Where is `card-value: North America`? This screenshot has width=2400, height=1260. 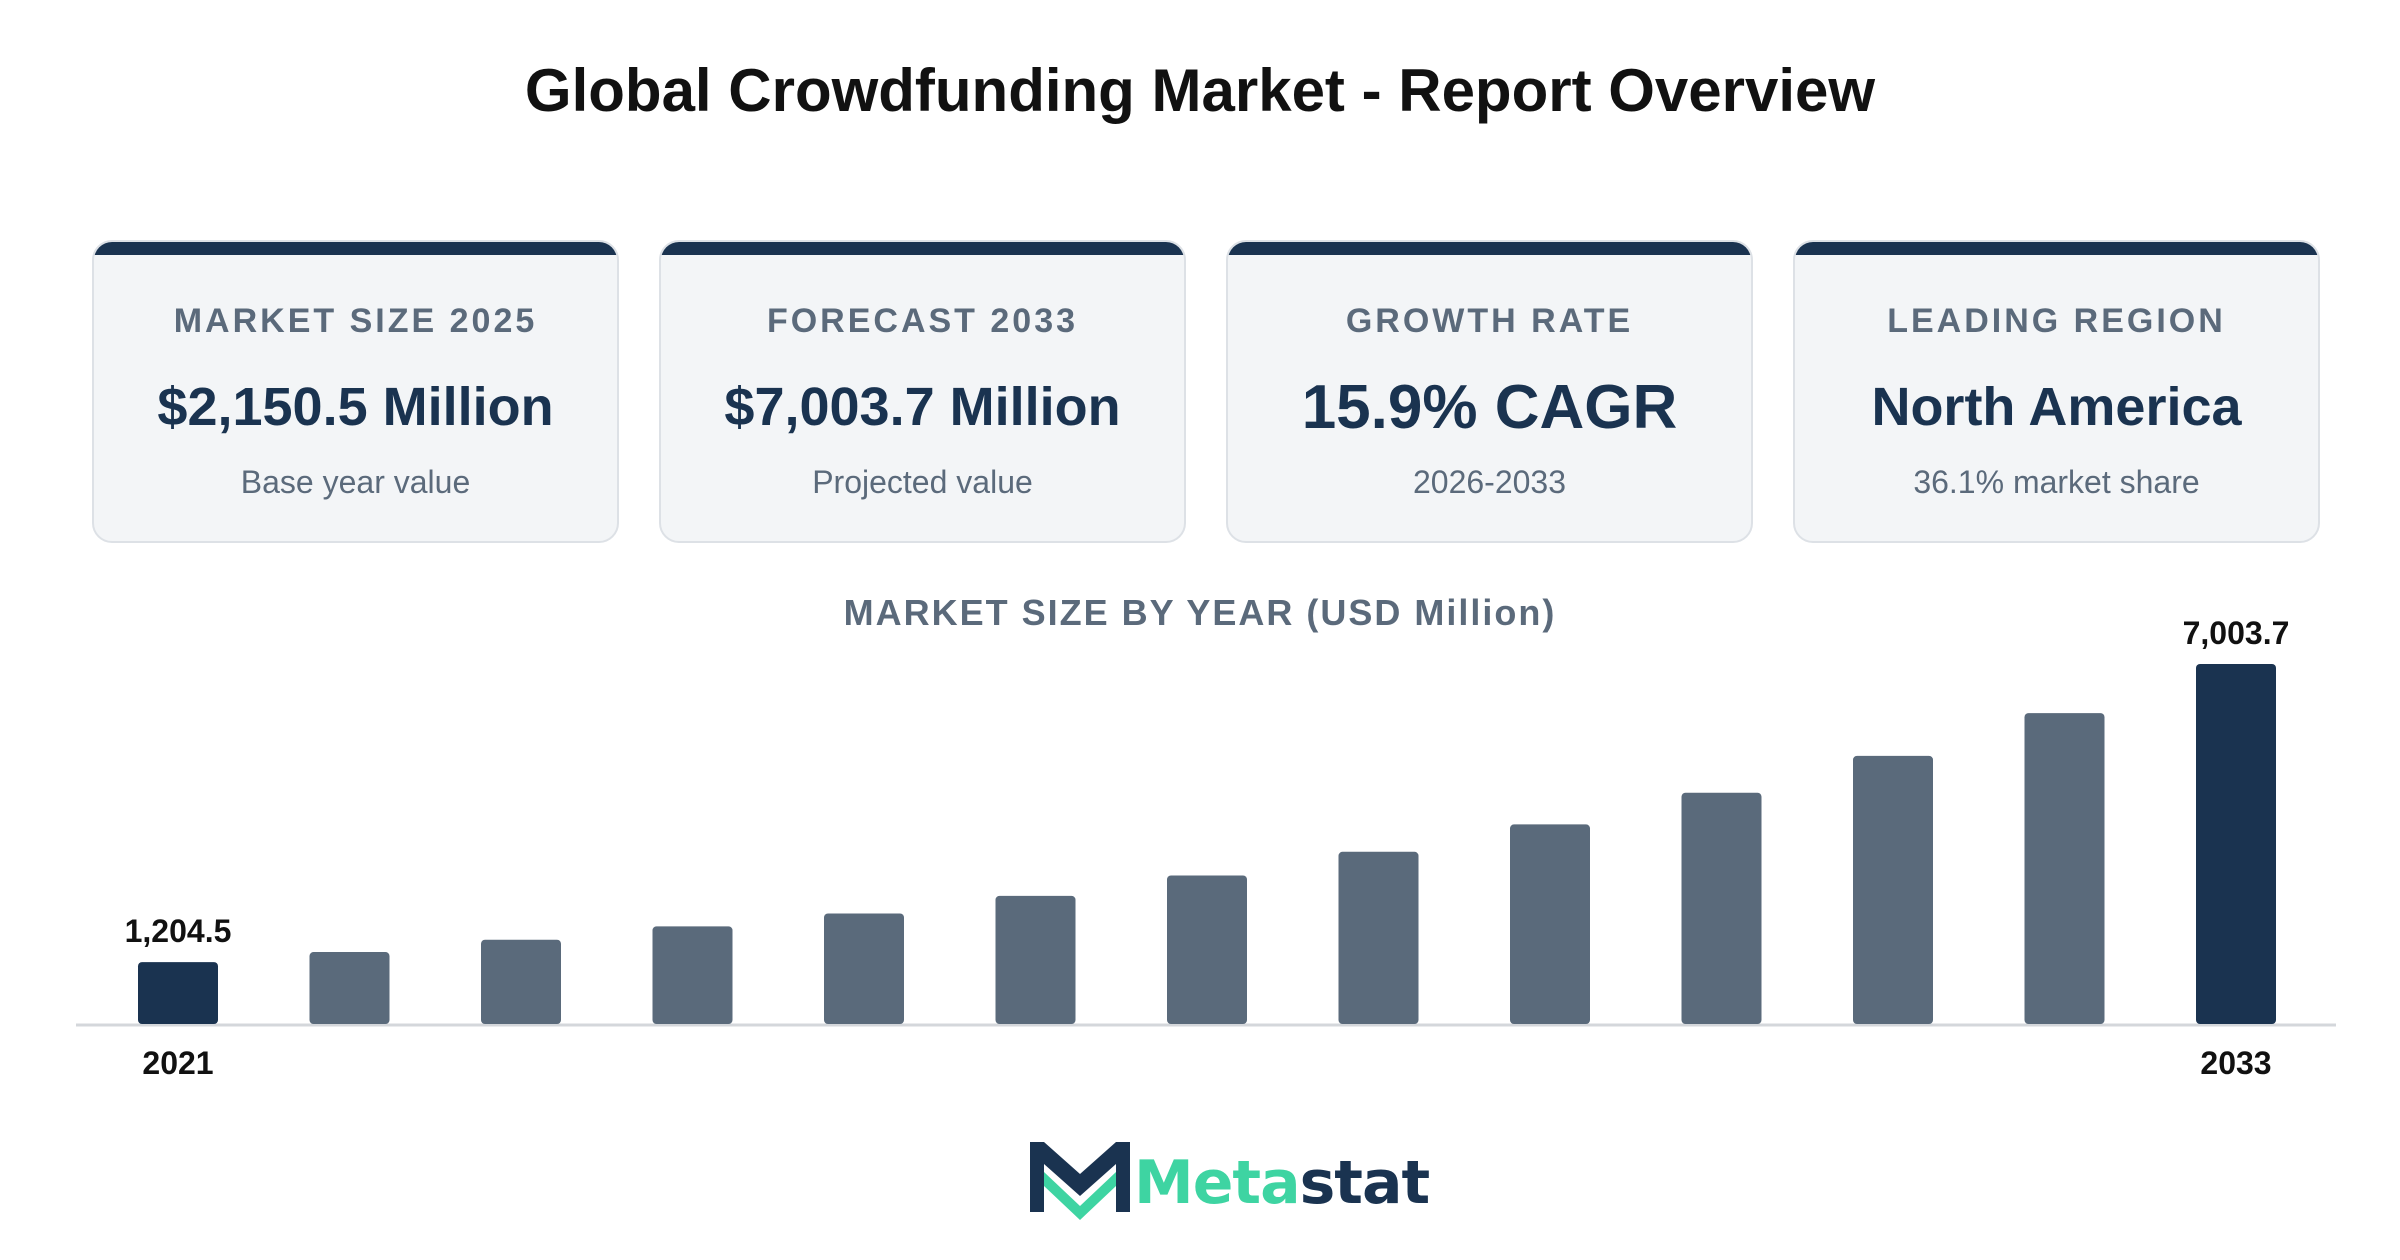
card-value: North America is located at coordinates (2056, 407).